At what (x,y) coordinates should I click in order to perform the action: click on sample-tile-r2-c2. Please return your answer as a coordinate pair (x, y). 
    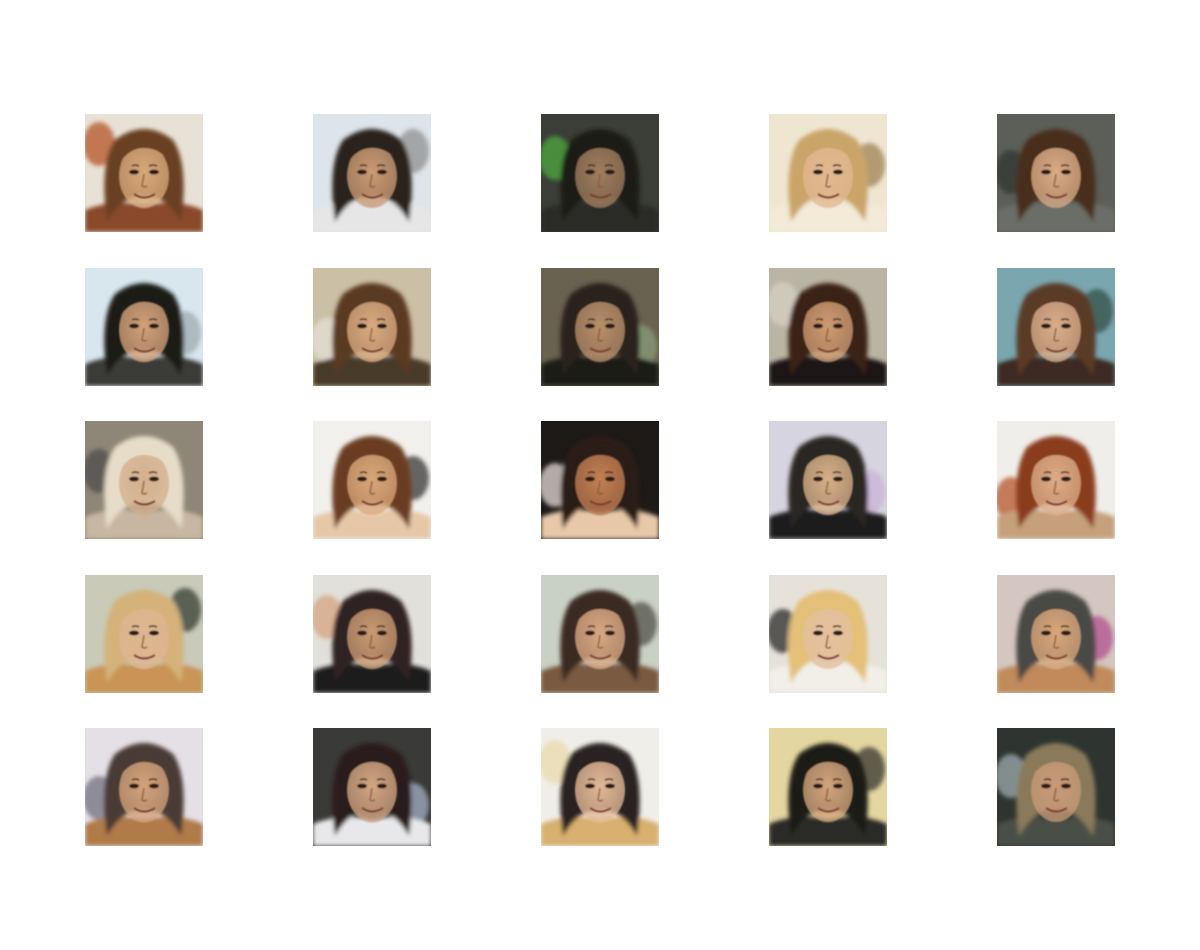
    Looking at the image, I should click on (372, 327).